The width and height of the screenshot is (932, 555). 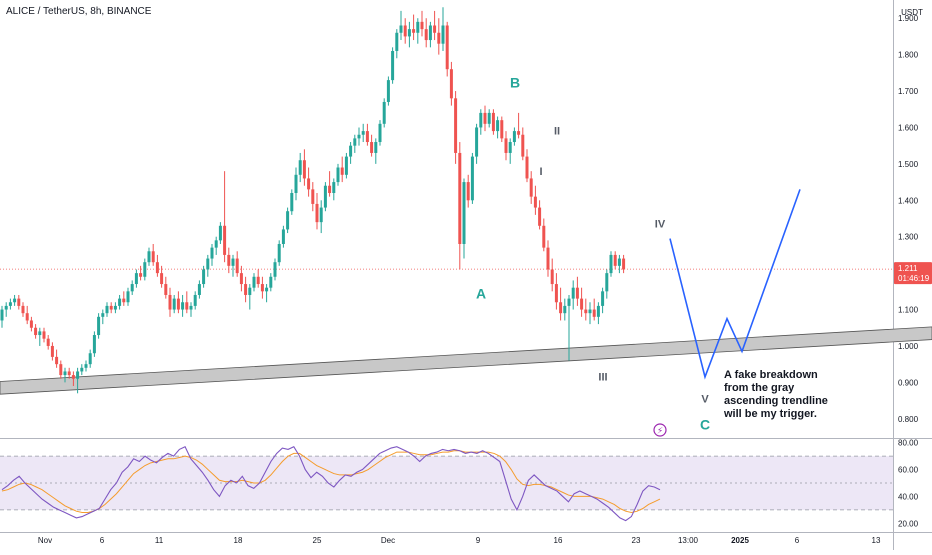 I want to click on wave-label-v: V, so click(x=705, y=399).